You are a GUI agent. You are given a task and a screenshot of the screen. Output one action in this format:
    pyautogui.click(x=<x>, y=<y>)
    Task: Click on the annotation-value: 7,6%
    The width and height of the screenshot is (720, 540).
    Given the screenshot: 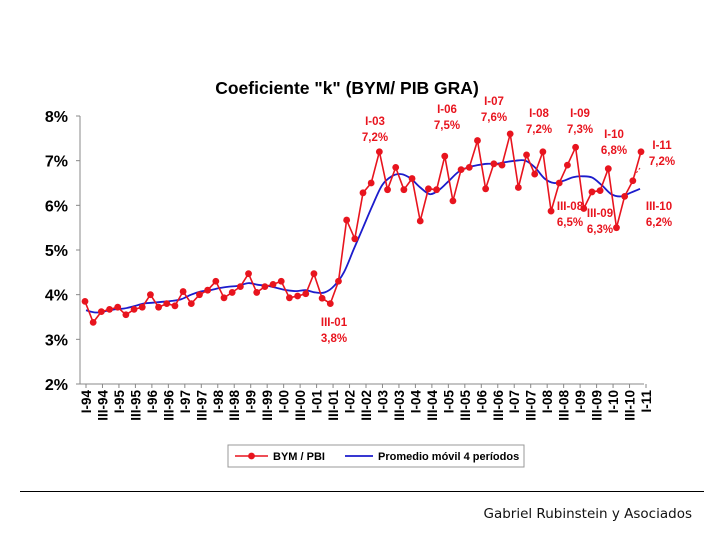 What is the action you would take?
    pyautogui.click(x=494, y=118)
    